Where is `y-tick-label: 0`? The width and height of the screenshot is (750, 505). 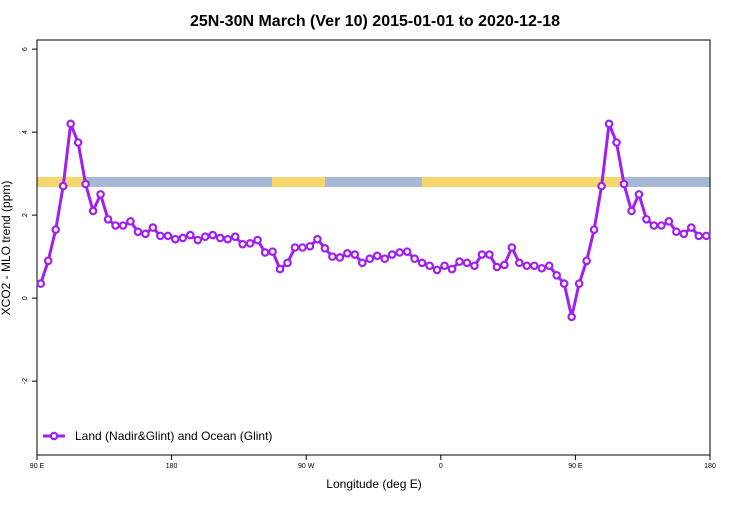 y-tick-label: 0 is located at coordinates (25, 298).